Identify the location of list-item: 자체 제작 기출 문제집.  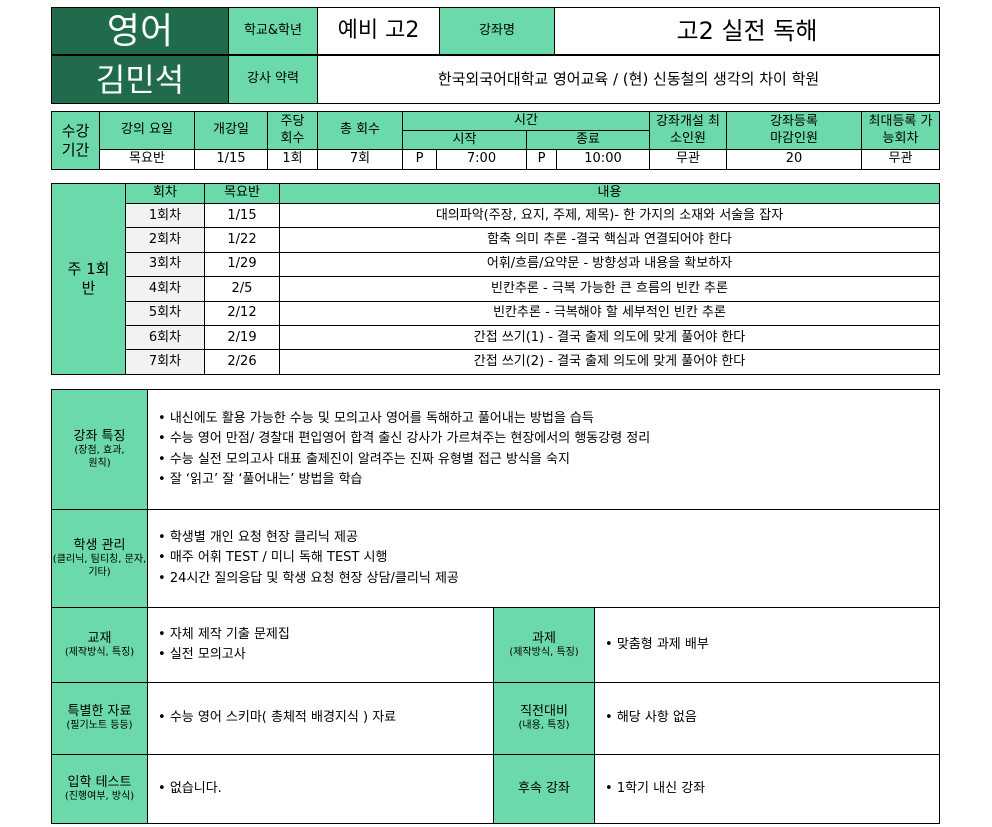
(224, 635).